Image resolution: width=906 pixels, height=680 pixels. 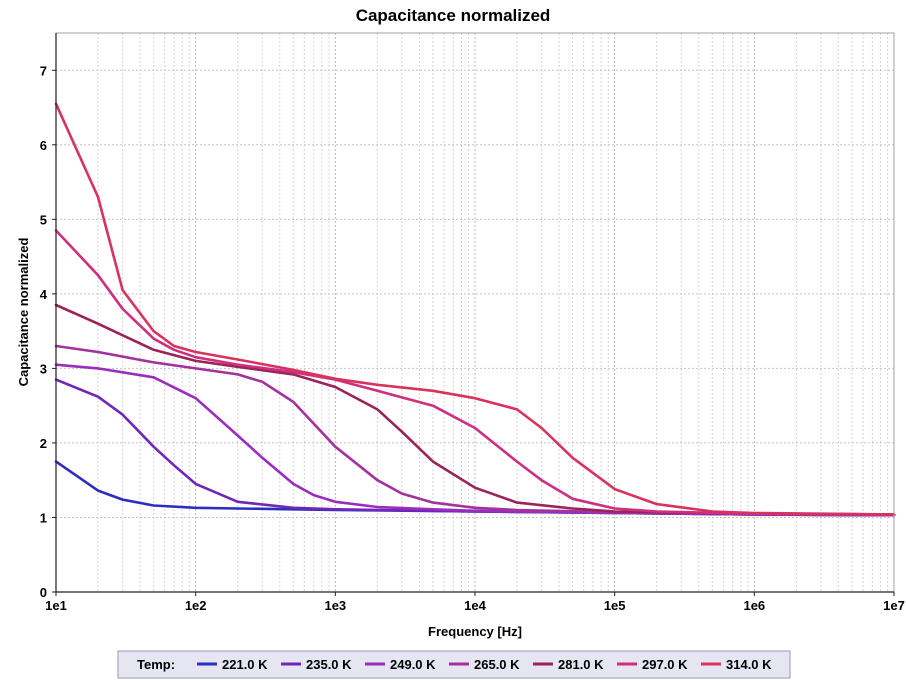 I want to click on legend-entry-label: 281.0 K, so click(x=581, y=664).